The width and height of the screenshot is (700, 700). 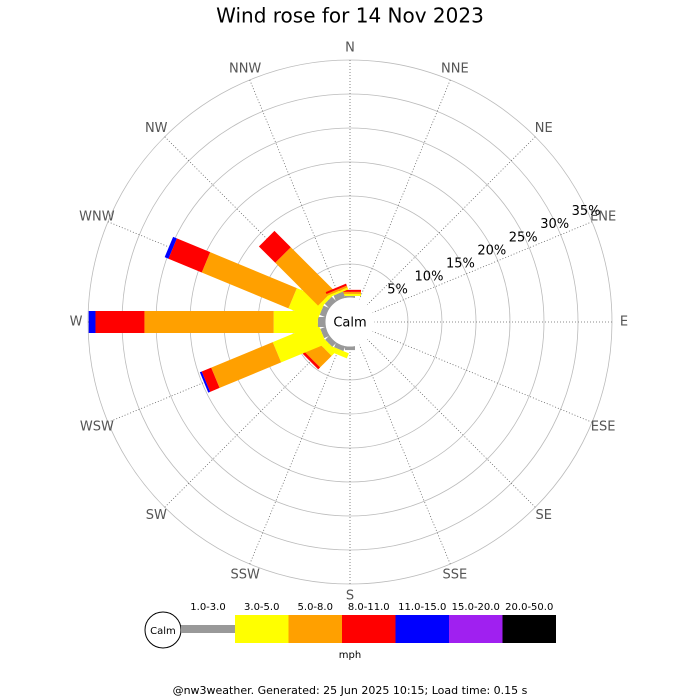 I want to click on direction-label: ENE, so click(x=603, y=217).